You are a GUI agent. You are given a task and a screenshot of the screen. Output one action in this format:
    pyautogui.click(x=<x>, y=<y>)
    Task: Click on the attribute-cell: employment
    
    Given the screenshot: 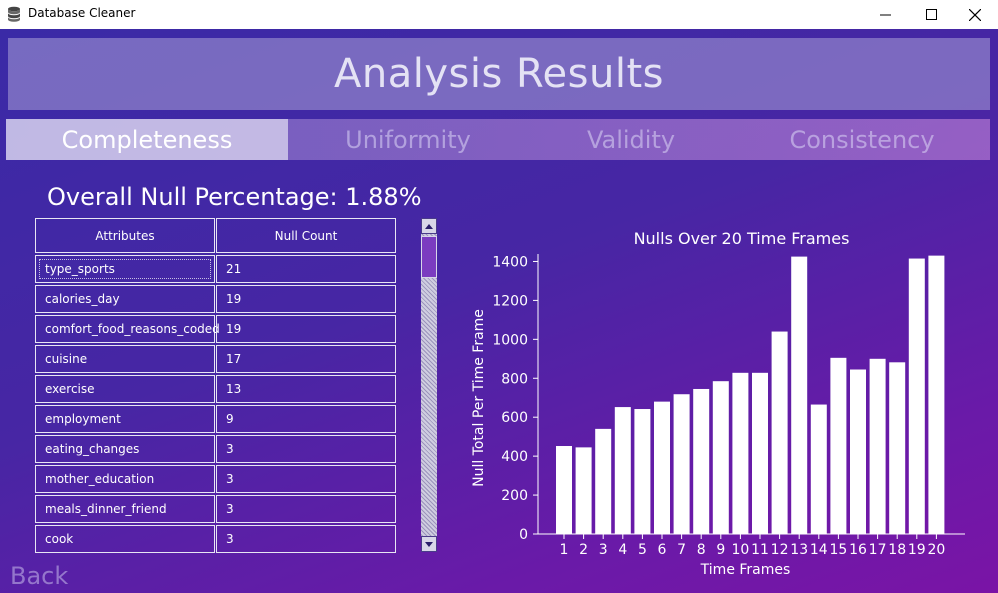 What is the action you would take?
    pyautogui.click(x=125, y=419)
    